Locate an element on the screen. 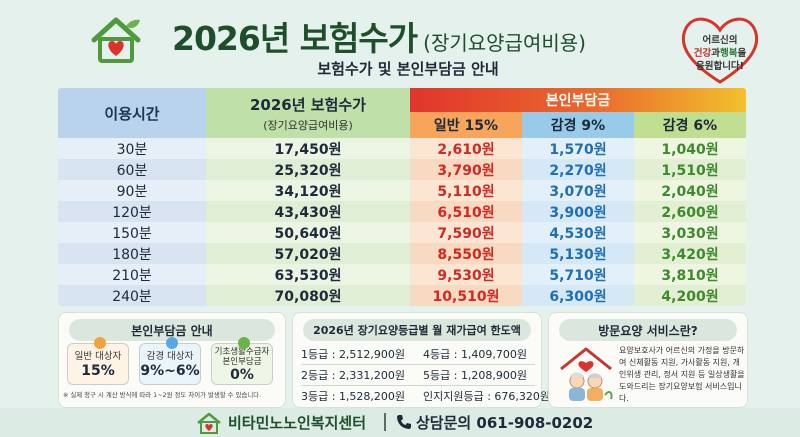 Image resolution: width=800 pixels, height=437 pixels. phone-contact-link: 상담문의 061-908-0202 is located at coordinates (505, 423).